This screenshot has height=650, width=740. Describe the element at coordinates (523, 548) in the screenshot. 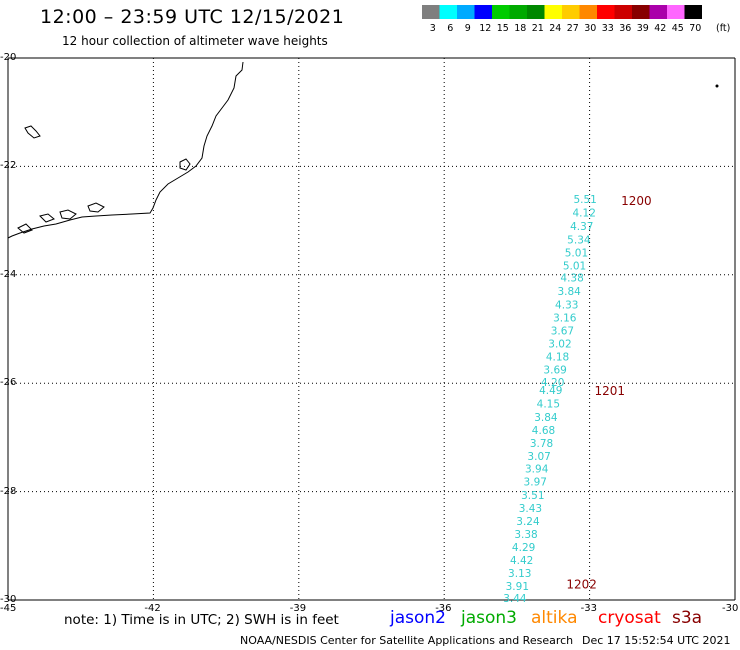

I see `swh-value: 4.29` at that location.